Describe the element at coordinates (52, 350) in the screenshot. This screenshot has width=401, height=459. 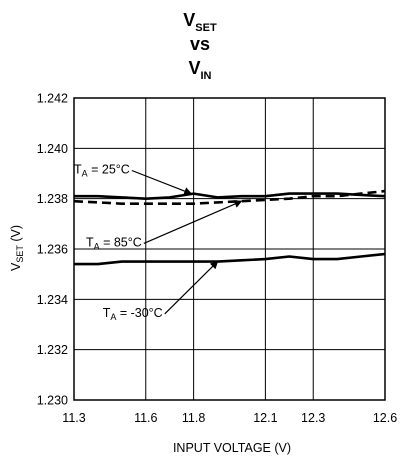
I see `y-tick-label: 1.232` at that location.